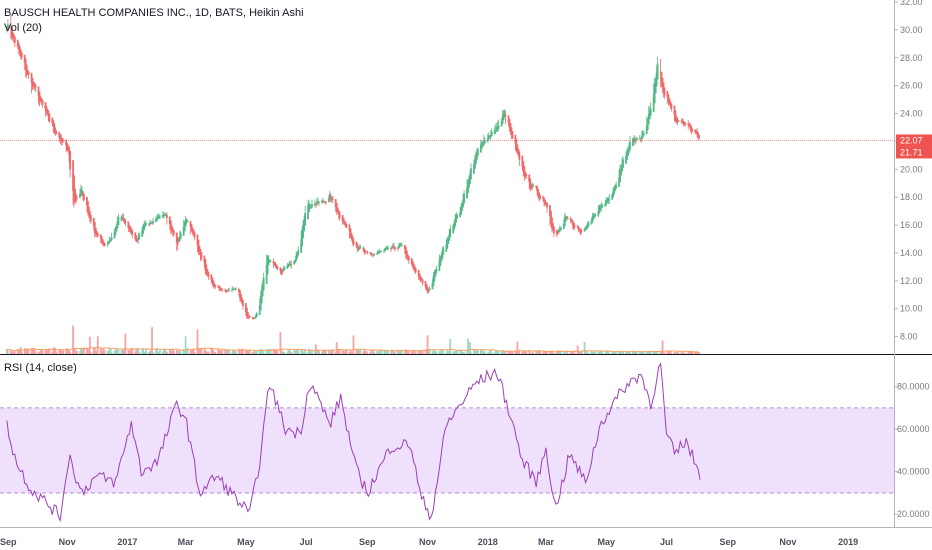 The width and height of the screenshot is (932, 550). I want to click on price-tick-label: 10.00, so click(911, 309).